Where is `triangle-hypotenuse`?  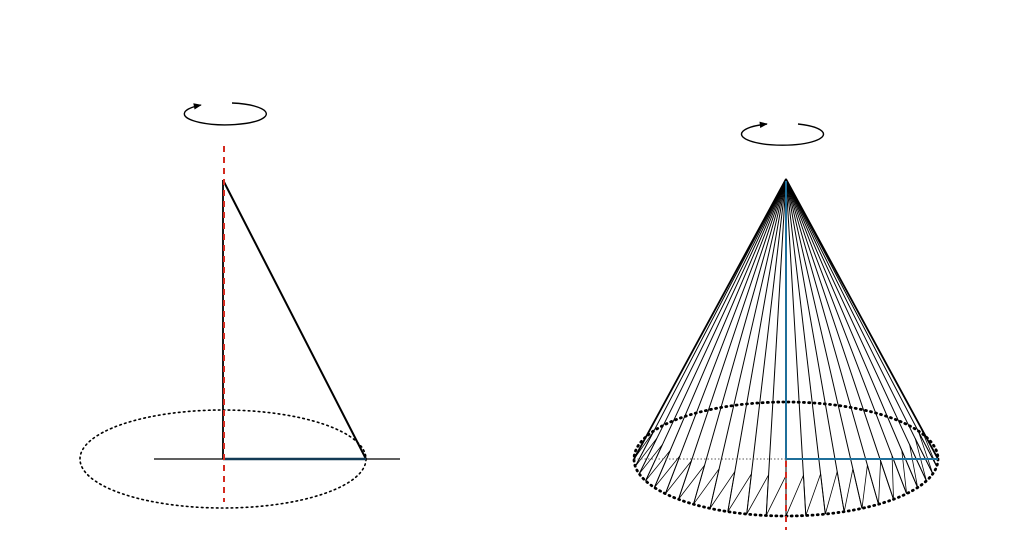
triangle-hypotenuse is located at coordinates (294, 319).